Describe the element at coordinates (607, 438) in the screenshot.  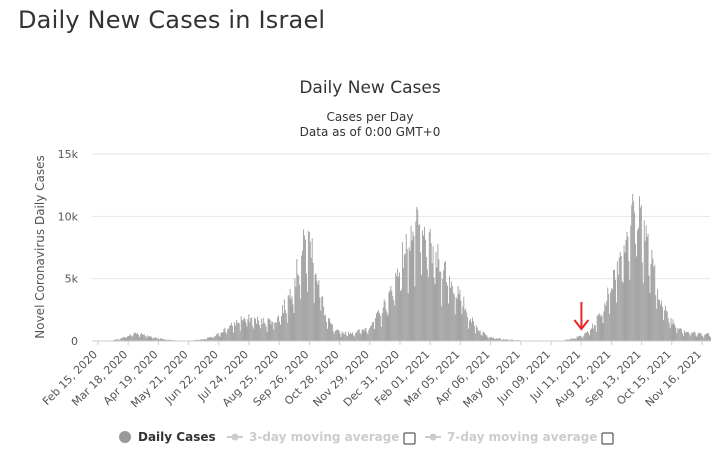
I see `legend-7day-checkbox` at that location.